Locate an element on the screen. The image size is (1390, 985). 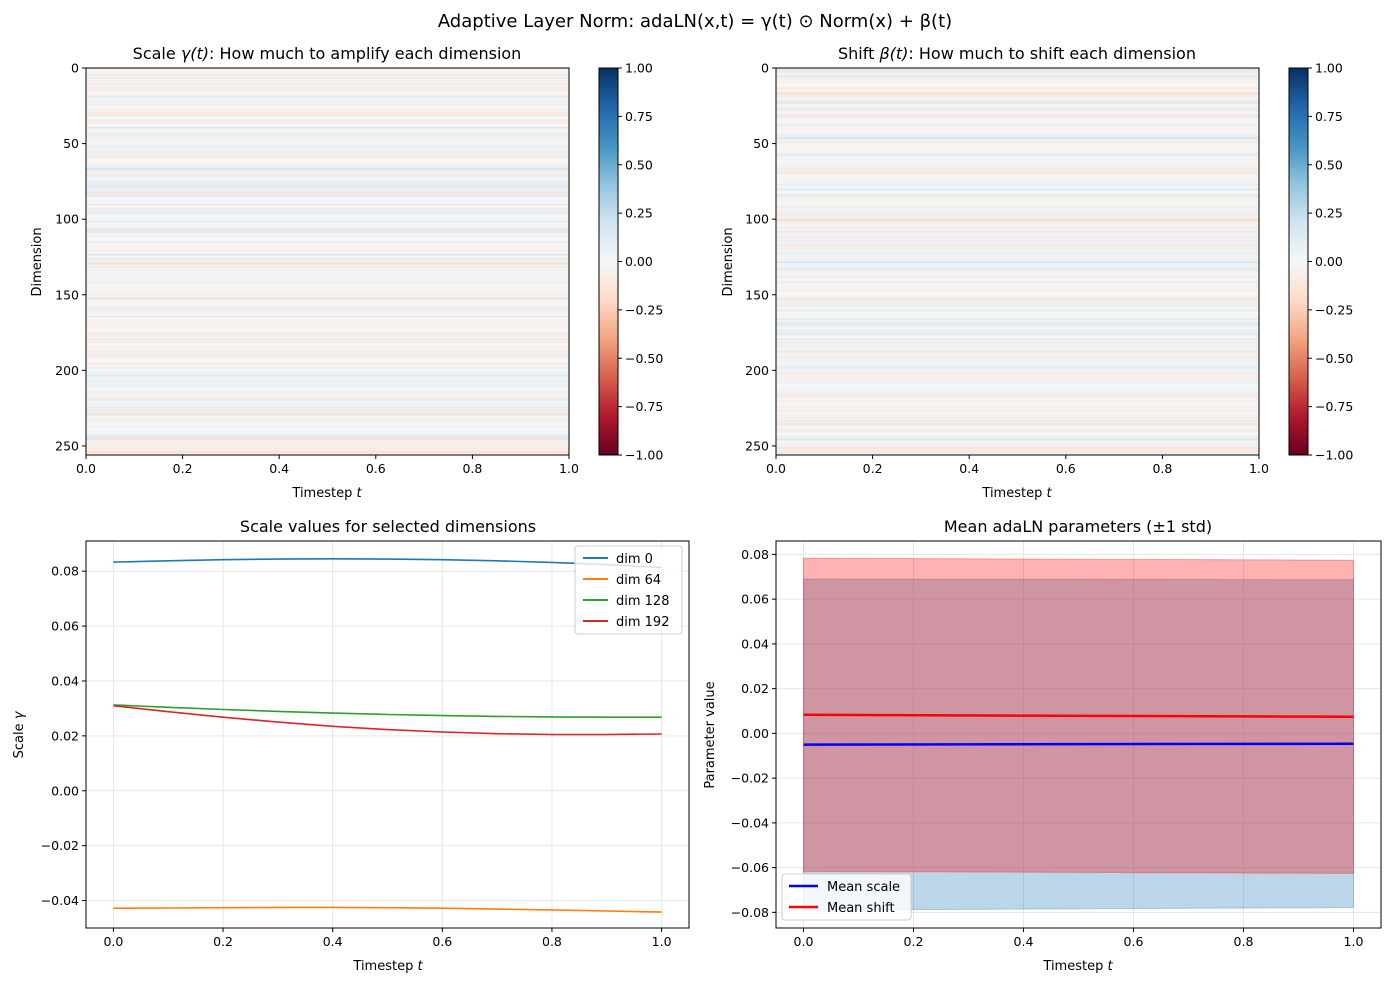
x-tick-label: 0.0 is located at coordinates (113, 941).